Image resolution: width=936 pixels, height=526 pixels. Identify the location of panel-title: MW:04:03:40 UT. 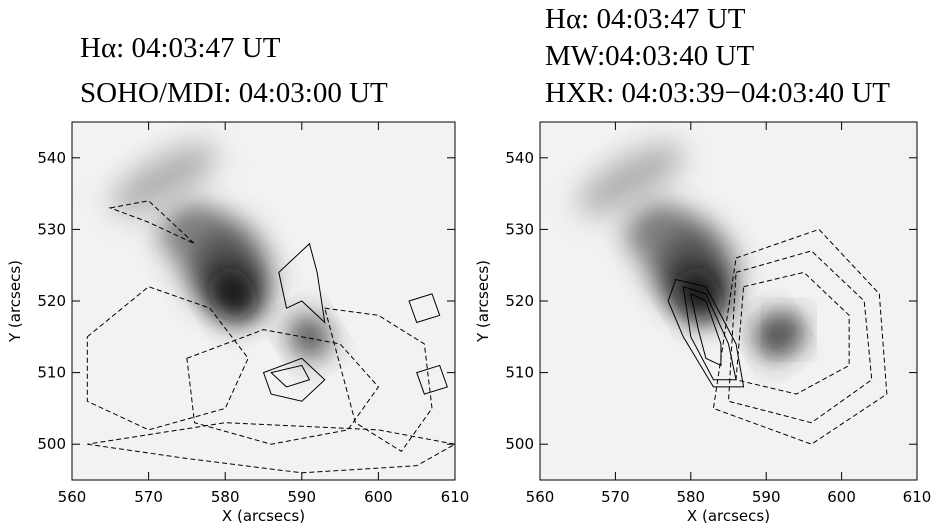
(649, 56).